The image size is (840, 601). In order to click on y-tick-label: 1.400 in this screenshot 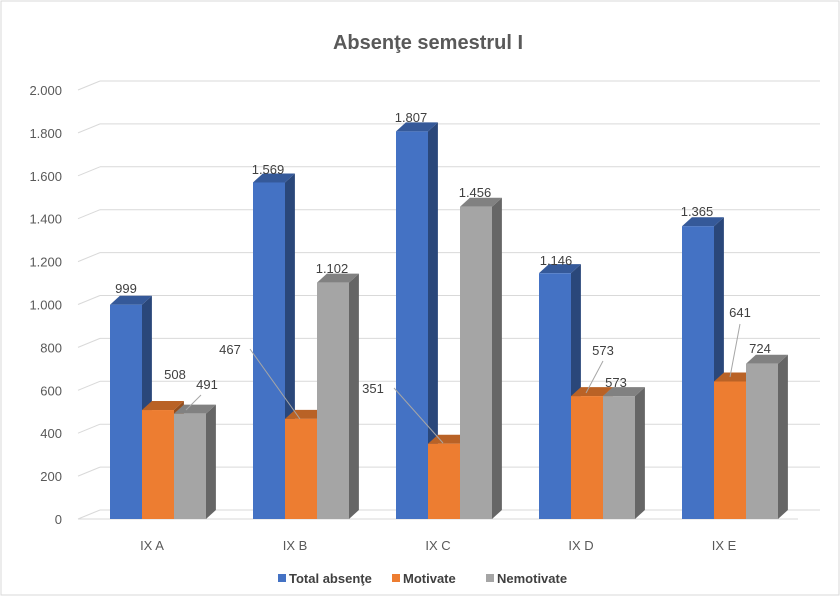, I will do `click(45, 219)`.